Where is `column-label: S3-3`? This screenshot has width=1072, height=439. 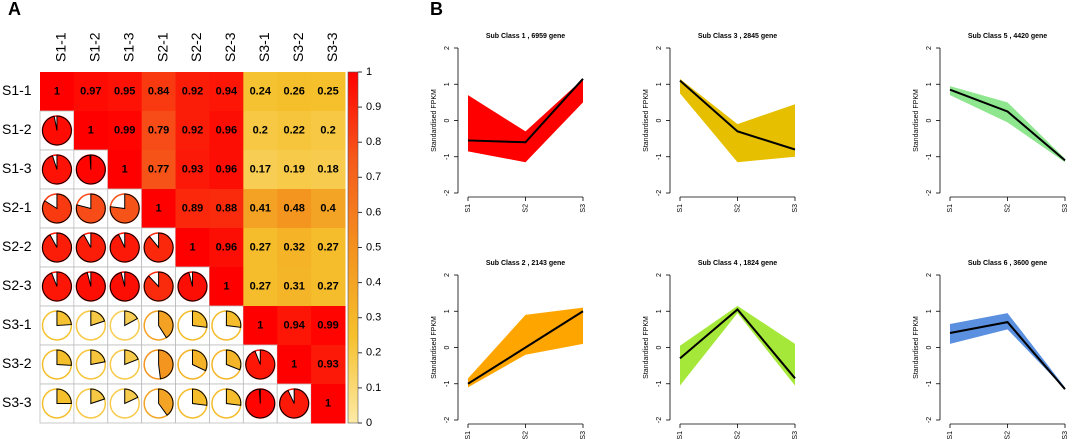 column-label: S3-3 is located at coordinates (332, 47).